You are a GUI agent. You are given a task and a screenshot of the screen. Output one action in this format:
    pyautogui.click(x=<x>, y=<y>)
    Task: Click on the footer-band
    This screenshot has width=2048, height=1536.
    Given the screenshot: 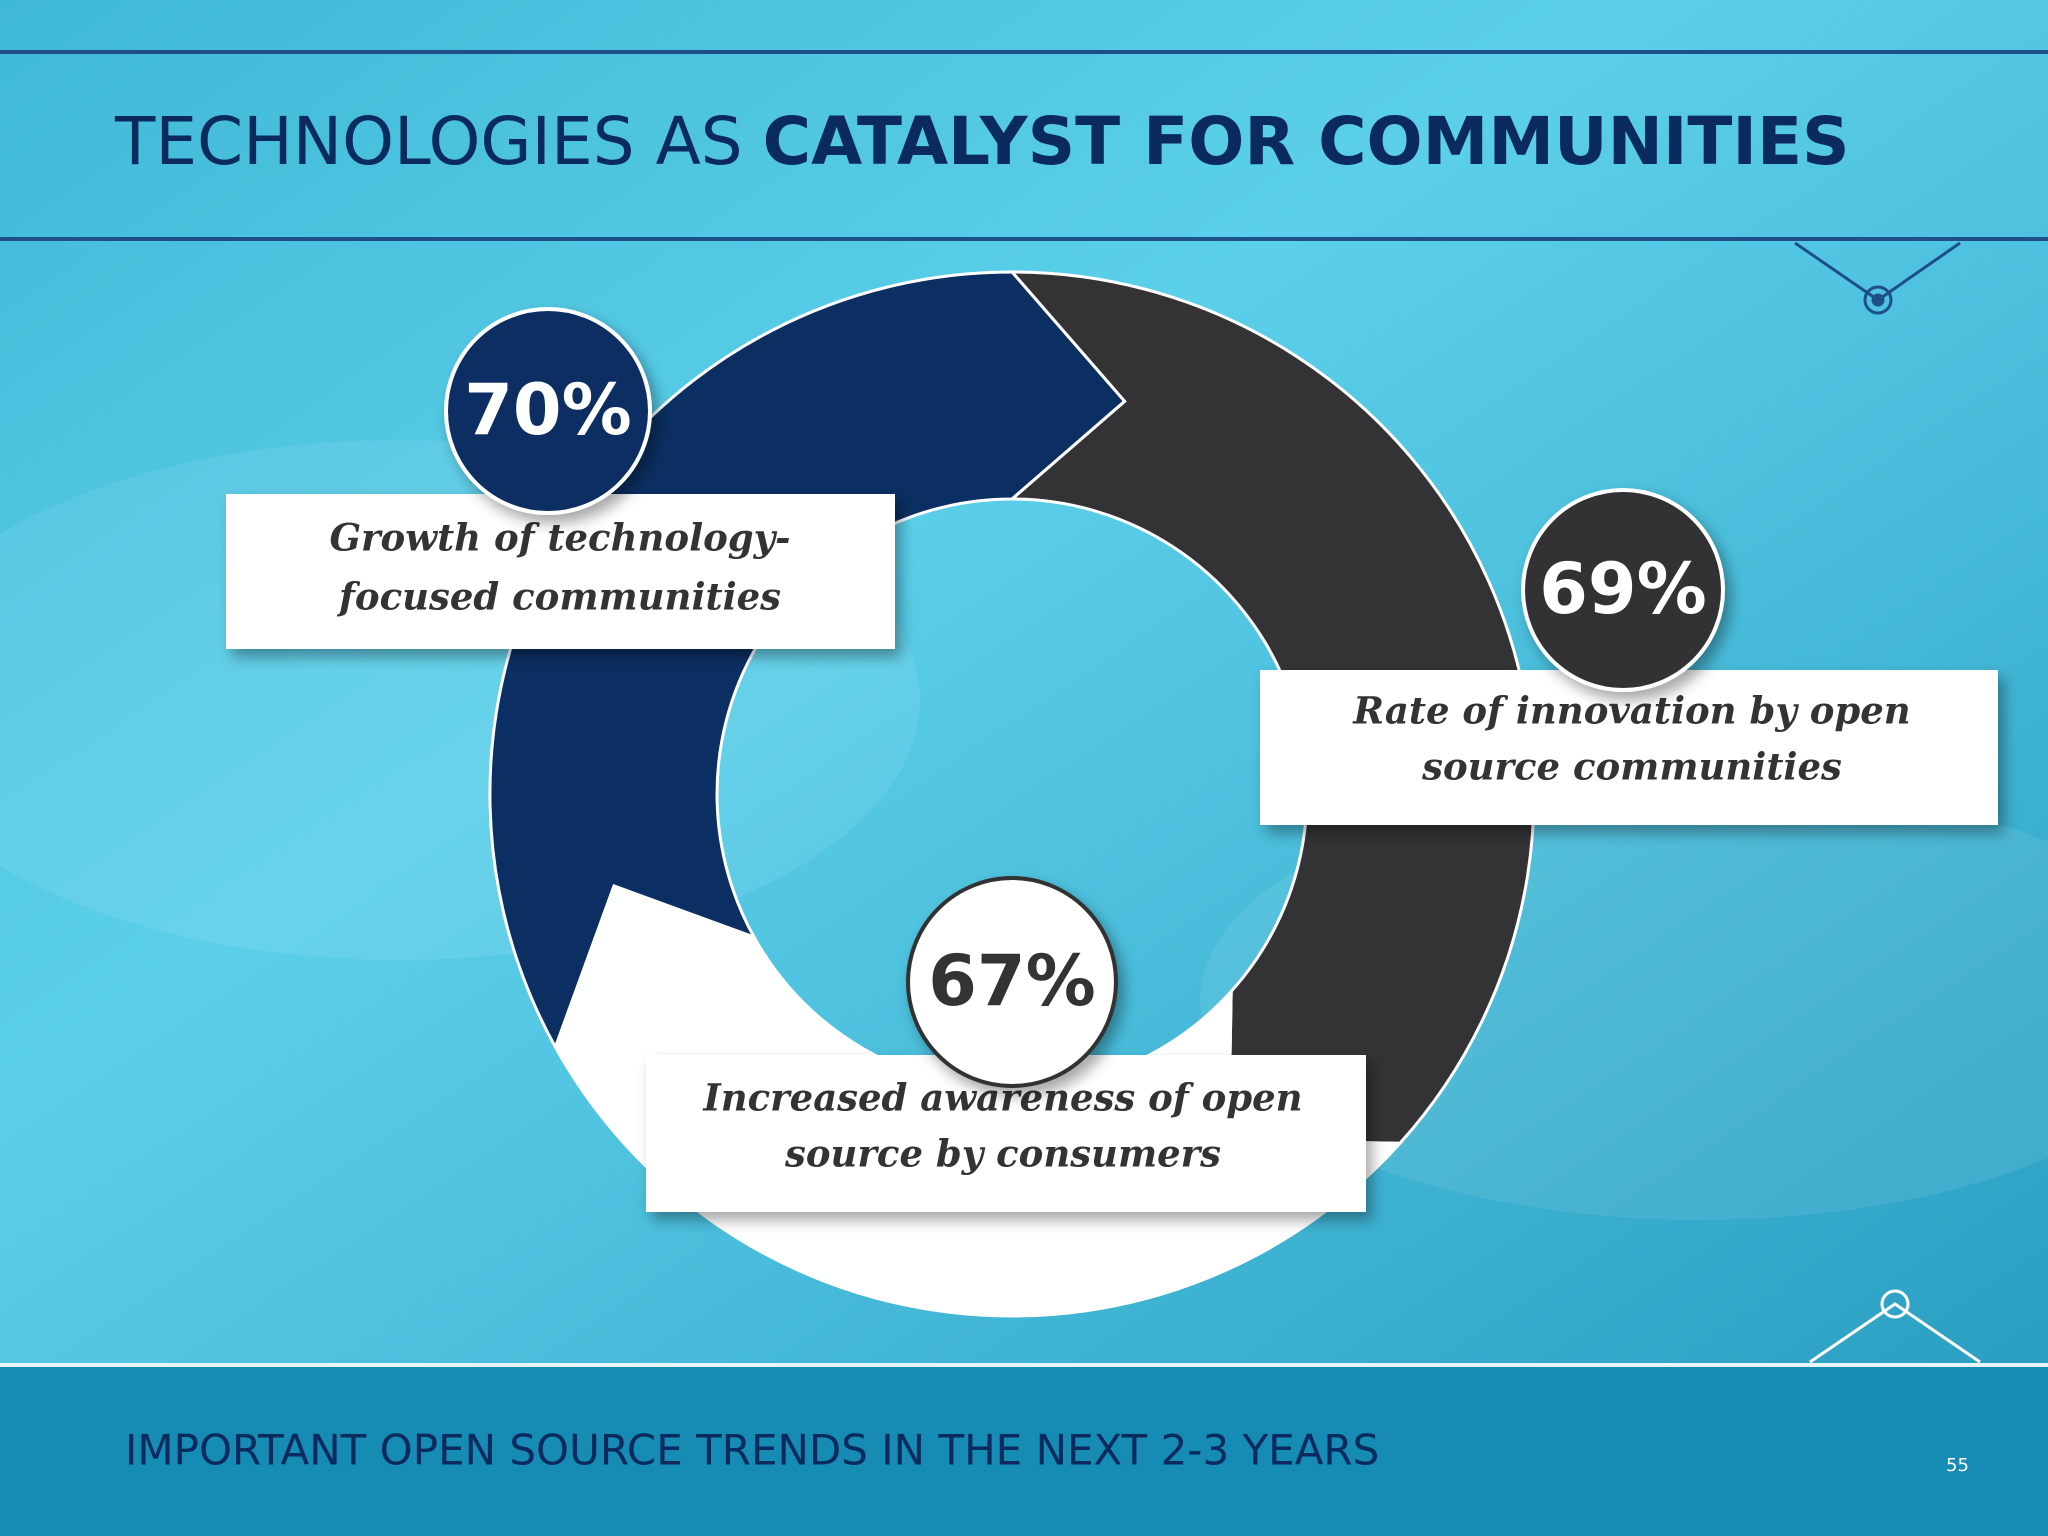 What is the action you would take?
    pyautogui.click(x=1024, y=1450)
    